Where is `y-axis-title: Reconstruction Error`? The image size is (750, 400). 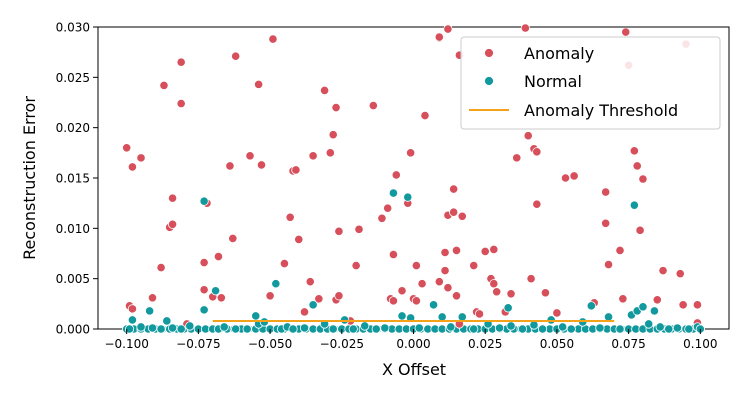
y-axis-title: Reconstruction Error is located at coordinates (29, 178).